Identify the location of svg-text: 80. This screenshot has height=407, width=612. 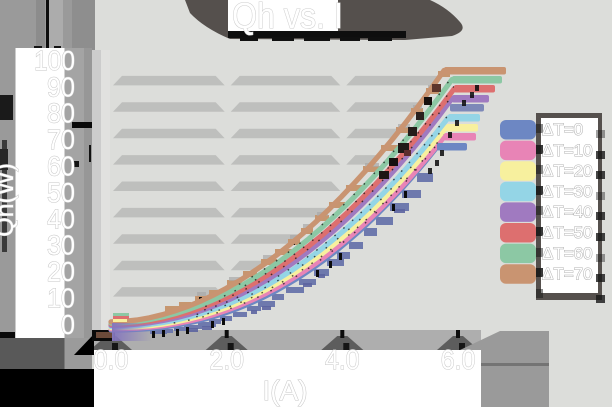
(61, 113).